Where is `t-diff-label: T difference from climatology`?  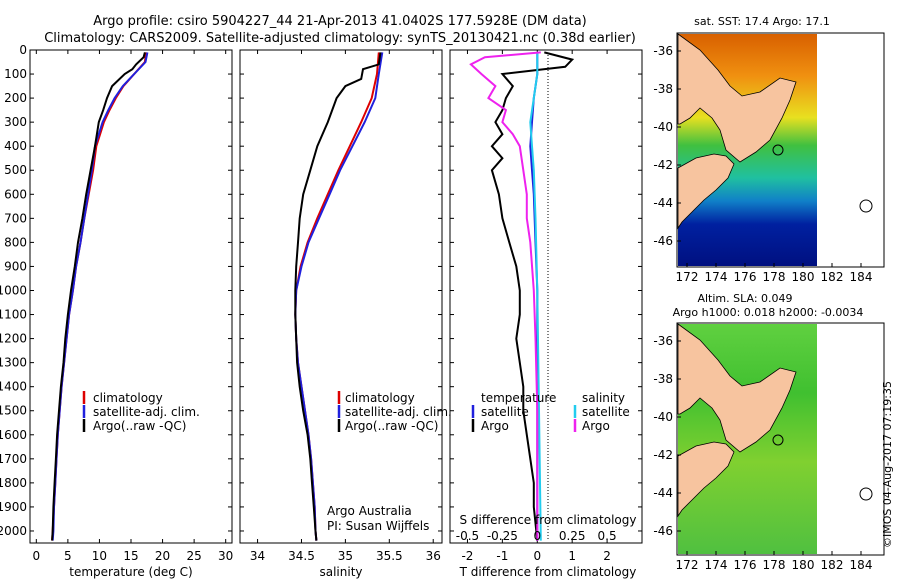 t-diff-label: T difference from climatology is located at coordinates (548, 572).